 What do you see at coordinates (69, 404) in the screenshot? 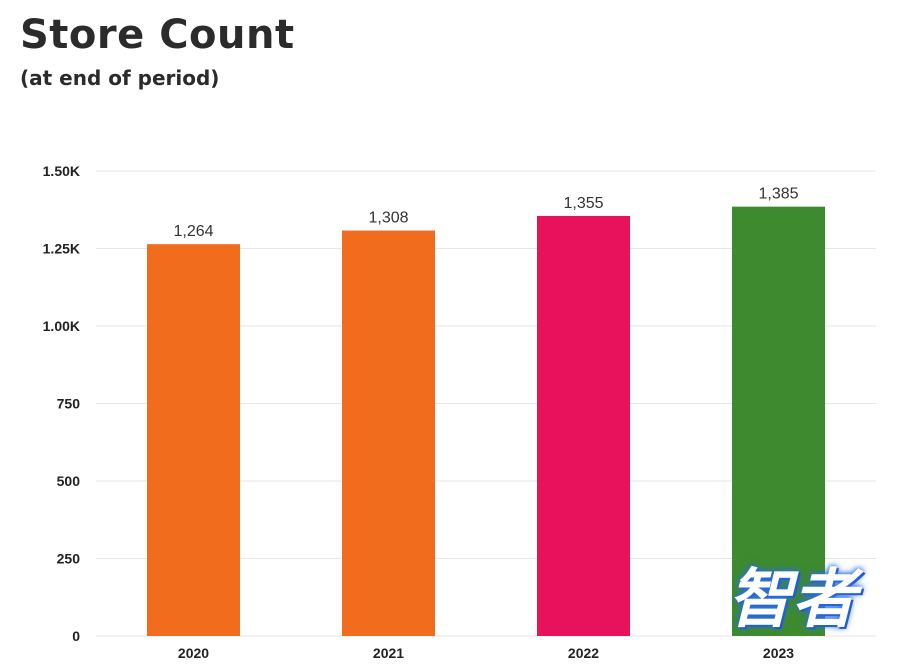
I see `y-tick-label: 750` at bounding box center [69, 404].